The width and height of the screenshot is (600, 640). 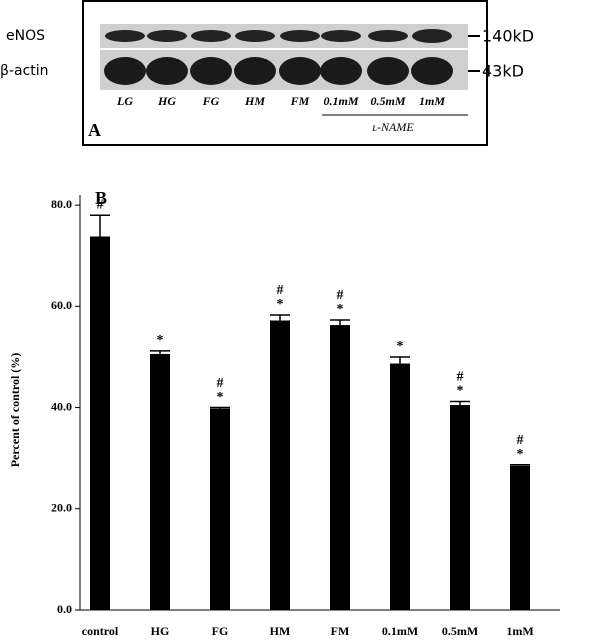 What do you see at coordinates (61, 508) in the screenshot?
I see `y-tick-label: 20.0` at bounding box center [61, 508].